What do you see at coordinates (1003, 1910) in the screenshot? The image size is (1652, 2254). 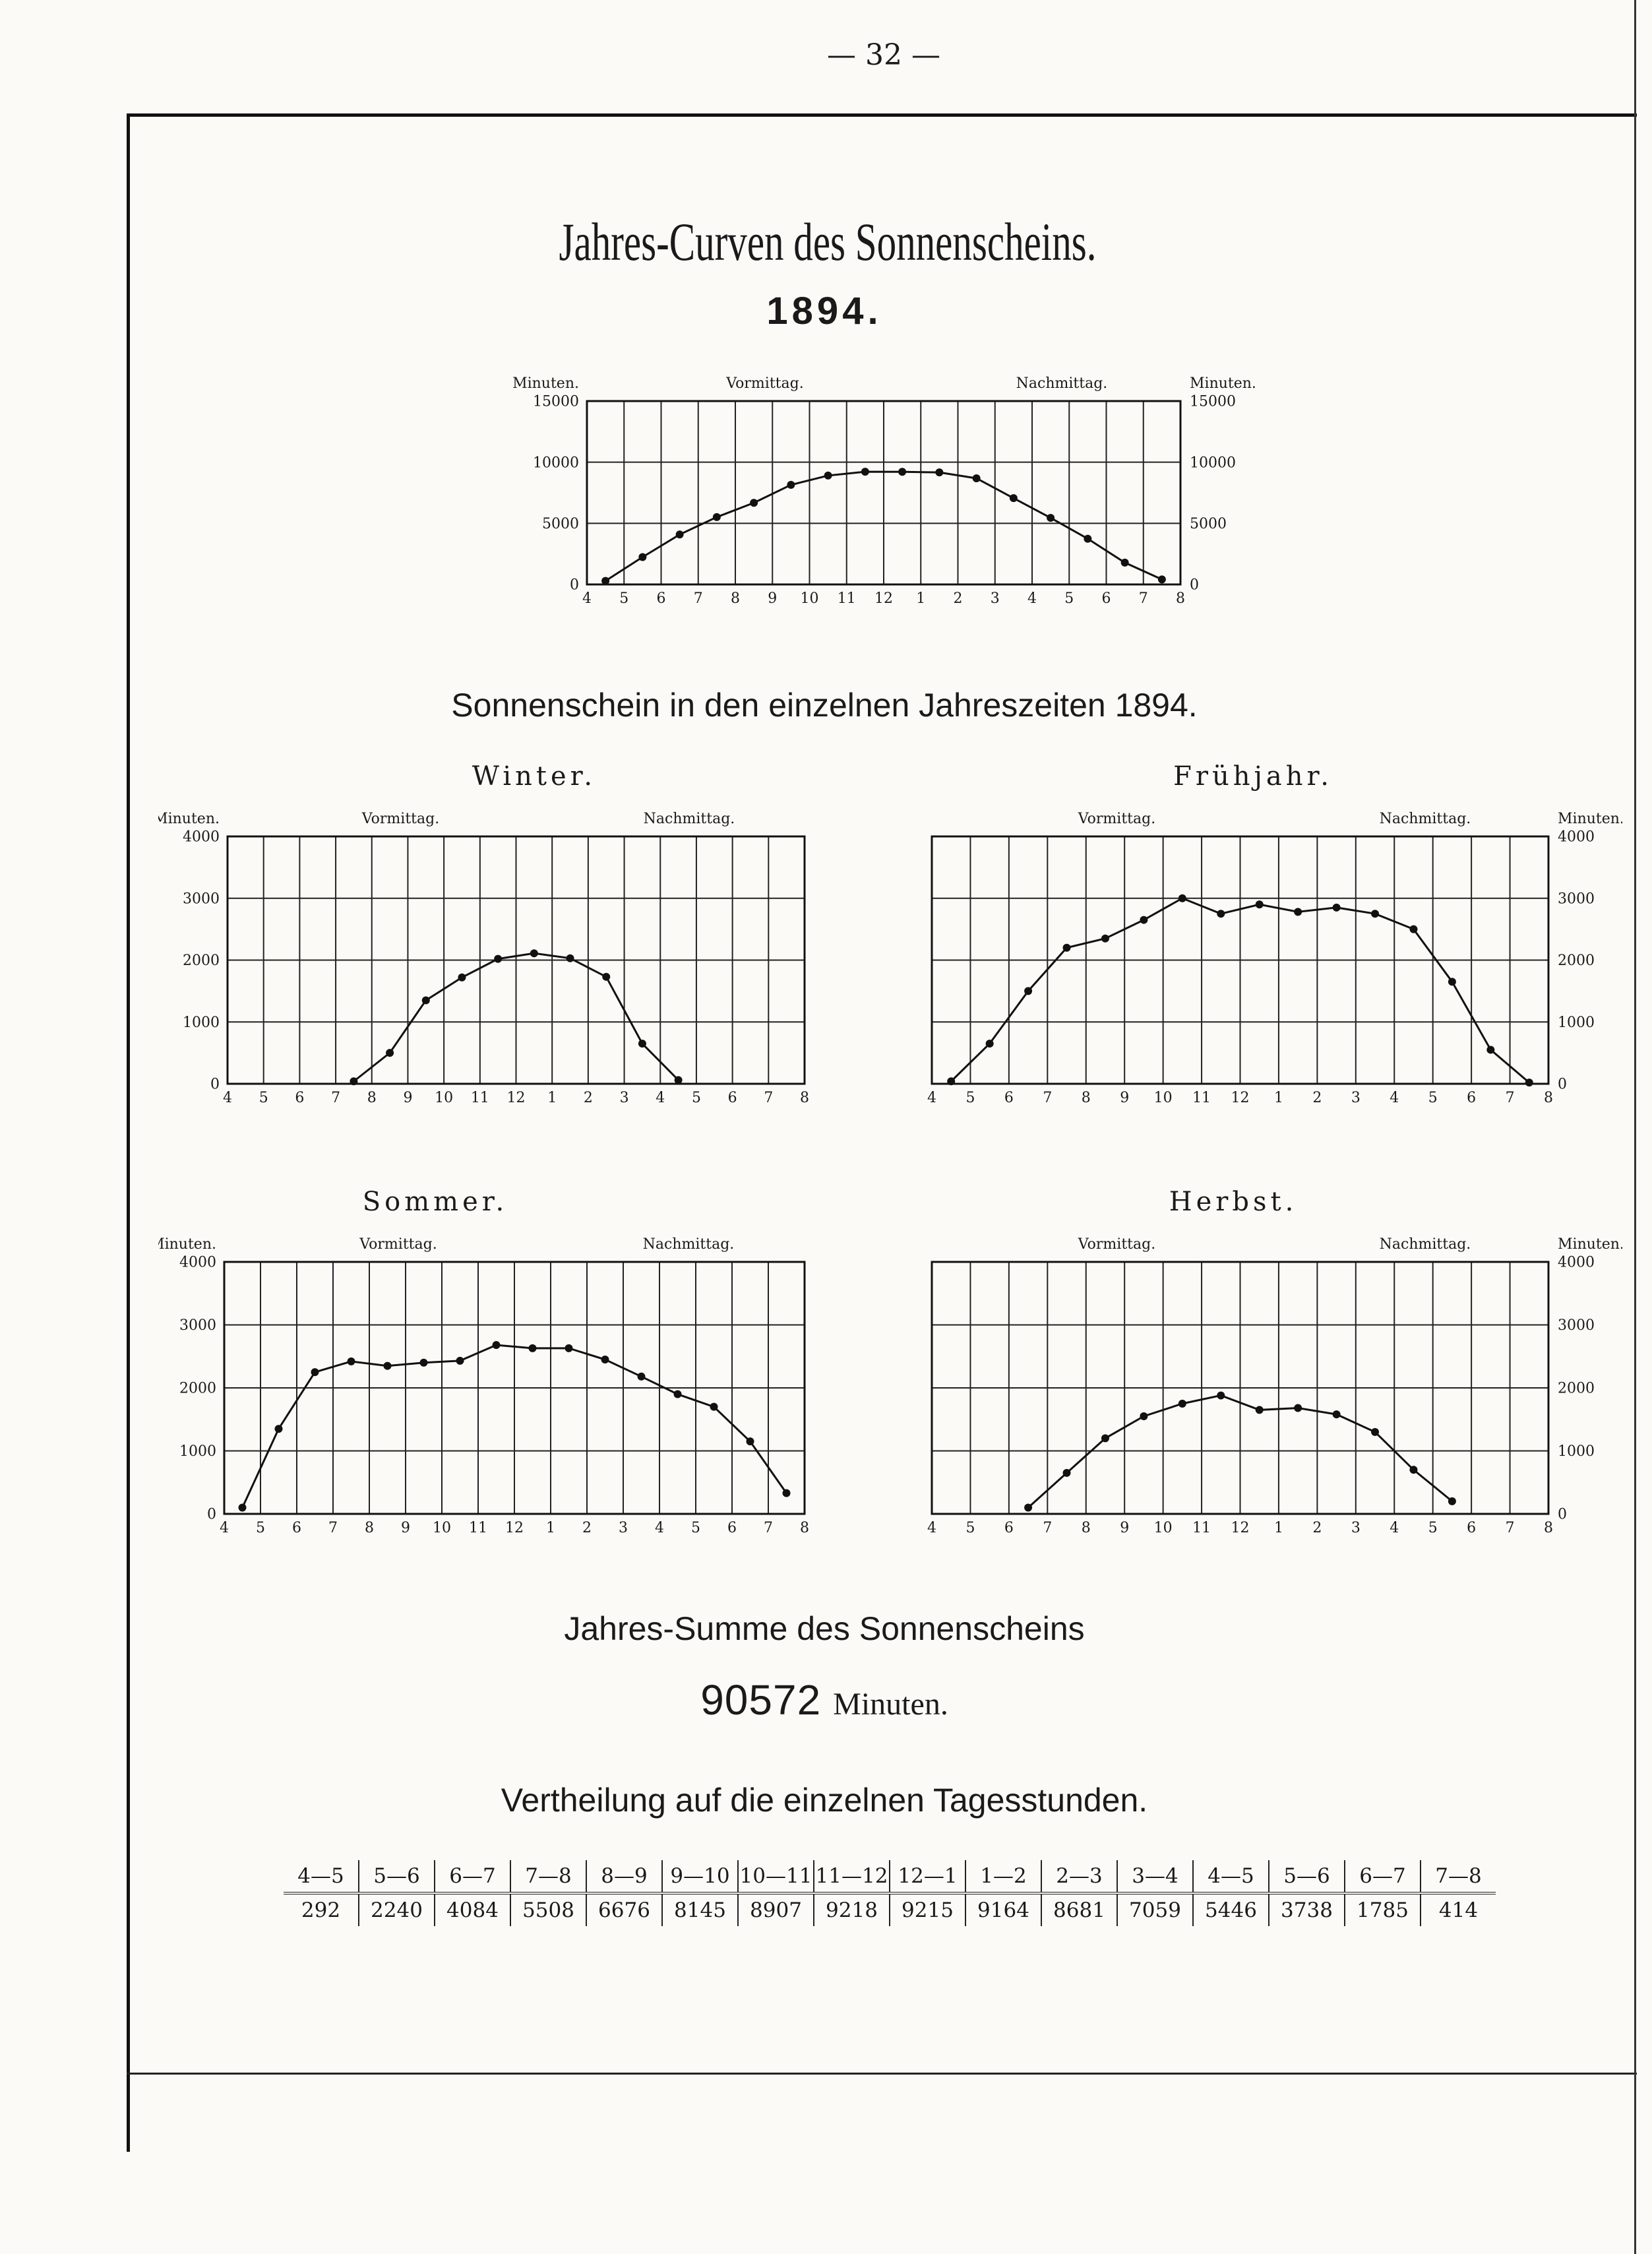 I see `distribution-value-cell: 9164` at bounding box center [1003, 1910].